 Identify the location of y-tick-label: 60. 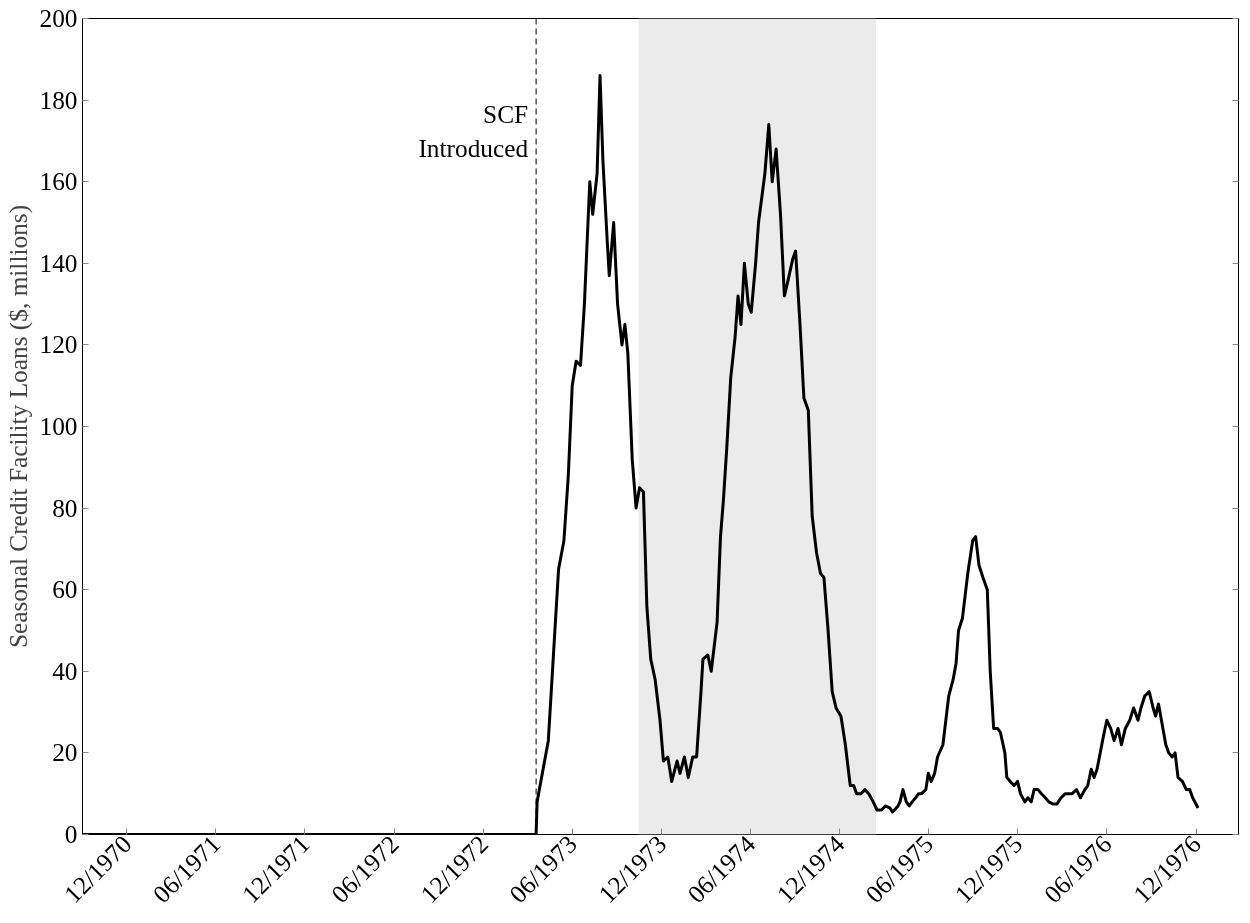
(65, 589).